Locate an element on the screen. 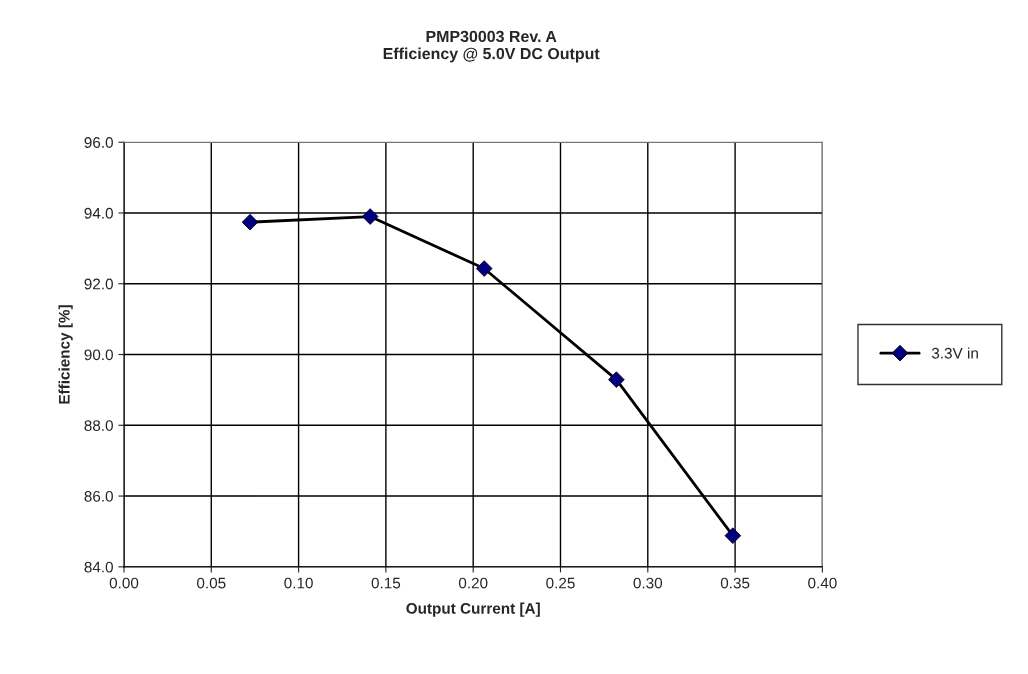 This screenshot has height=674, width=1028. x-tick-label: 0.25 is located at coordinates (560, 583).